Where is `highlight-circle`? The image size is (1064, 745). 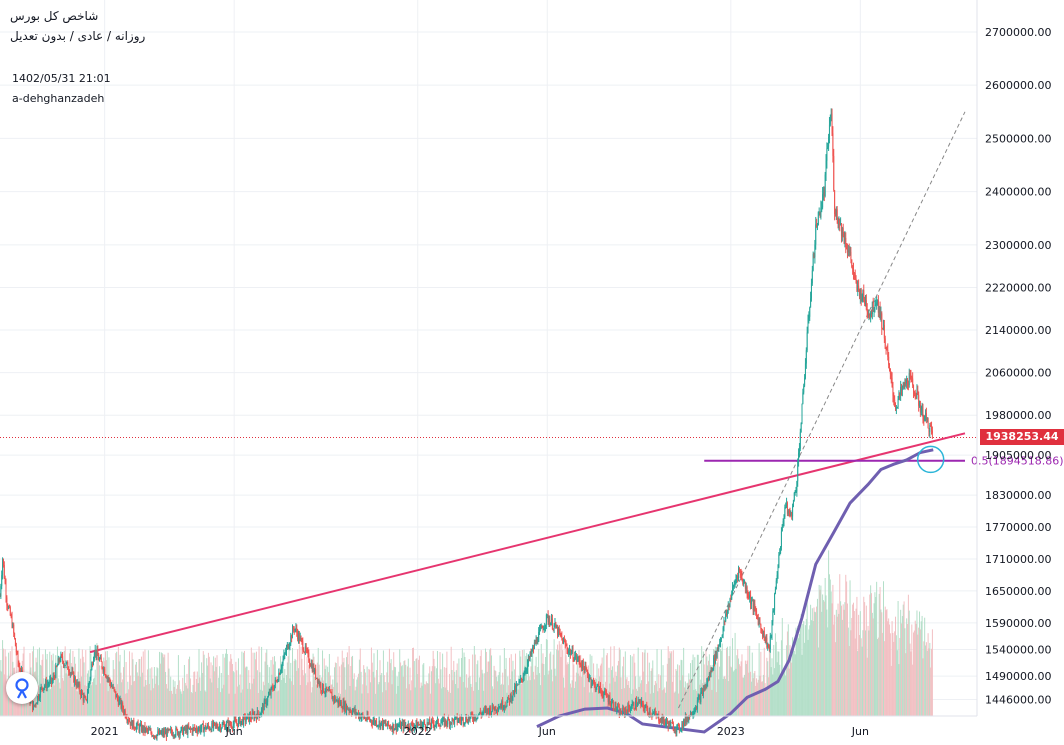
highlight-circle is located at coordinates (930, 459).